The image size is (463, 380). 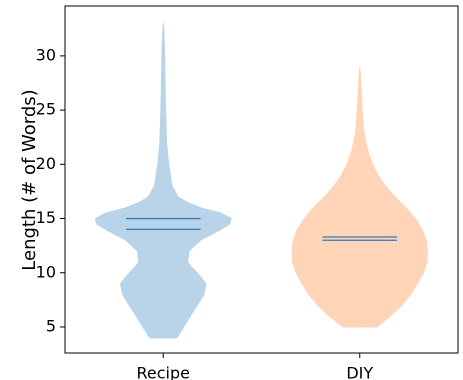 I want to click on y-tick-label: 5, so click(x=51, y=325).